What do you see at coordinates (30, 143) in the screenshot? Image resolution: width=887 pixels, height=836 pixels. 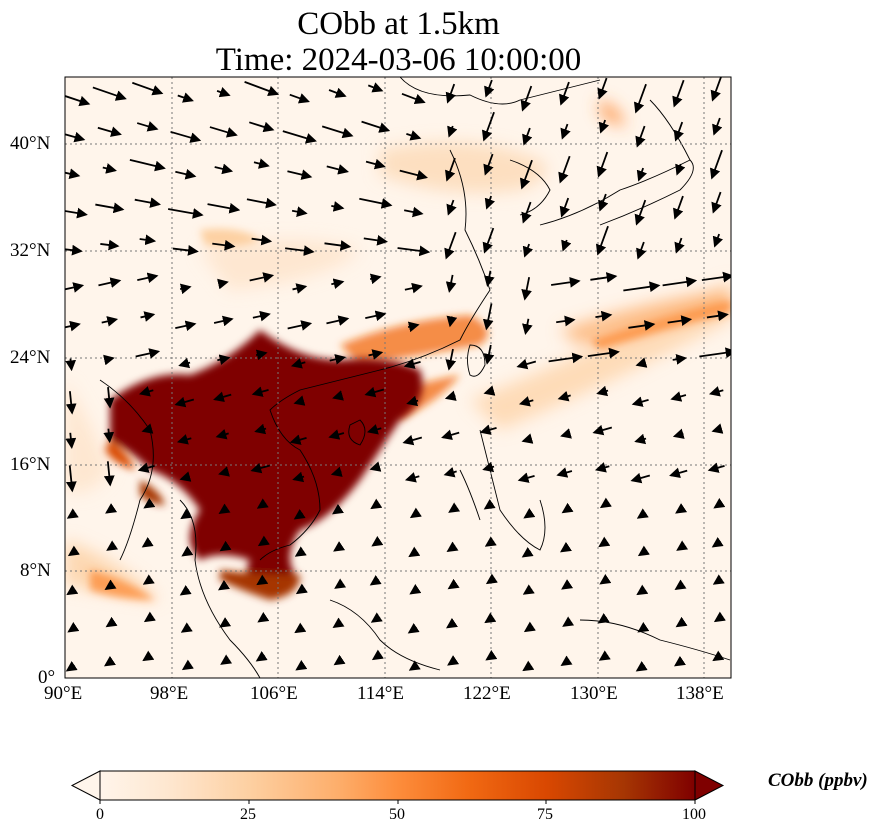 I see `lat-tick-label: 40°N` at bounding box center [30, 143].